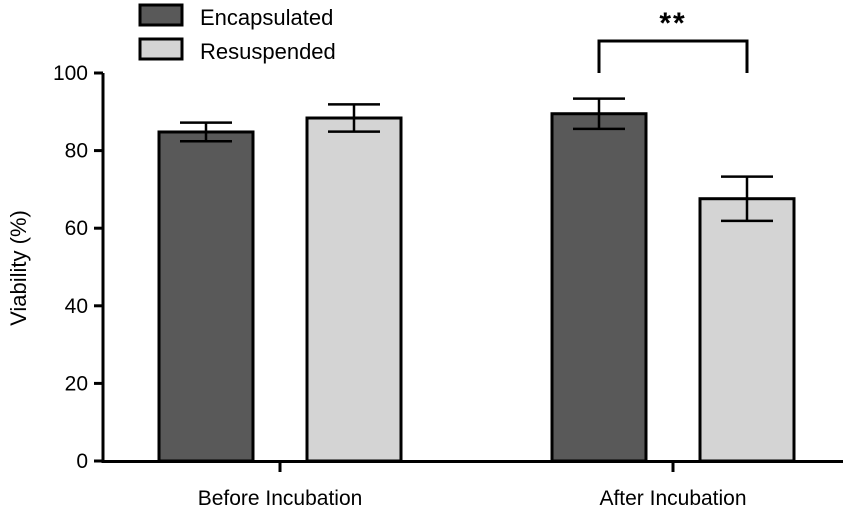  I want to click on y-tick-label: 0, so click(82, 461).